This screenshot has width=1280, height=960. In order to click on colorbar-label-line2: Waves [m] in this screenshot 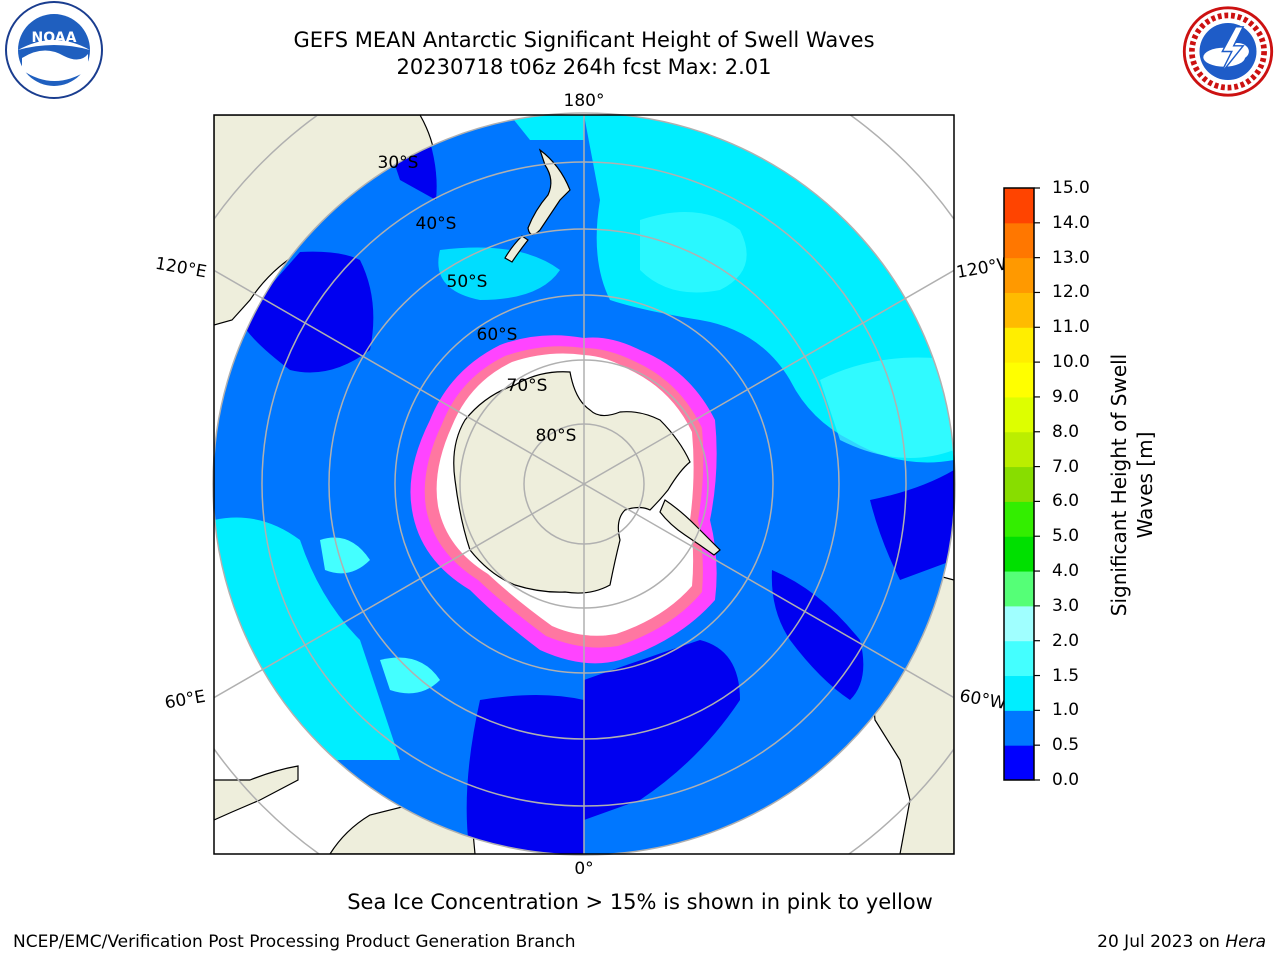, I will do `click(1145, 485)`.